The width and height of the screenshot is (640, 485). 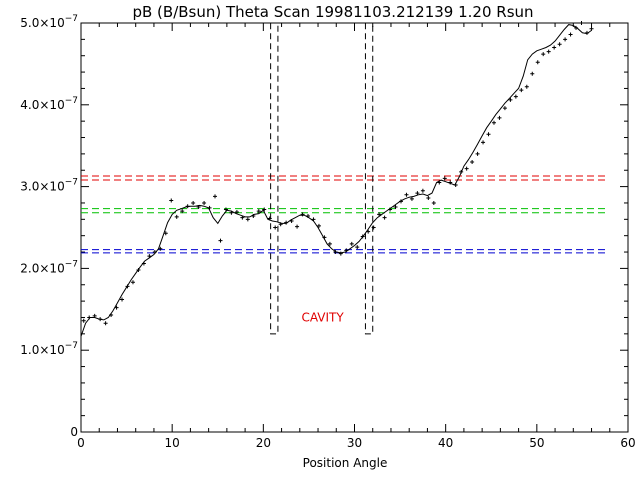 What do you see at coordinates (49, 186) in the screenshot?
I see `y-tick-label: 3.0×10⁻⁷` at bounding box center [49, 186].